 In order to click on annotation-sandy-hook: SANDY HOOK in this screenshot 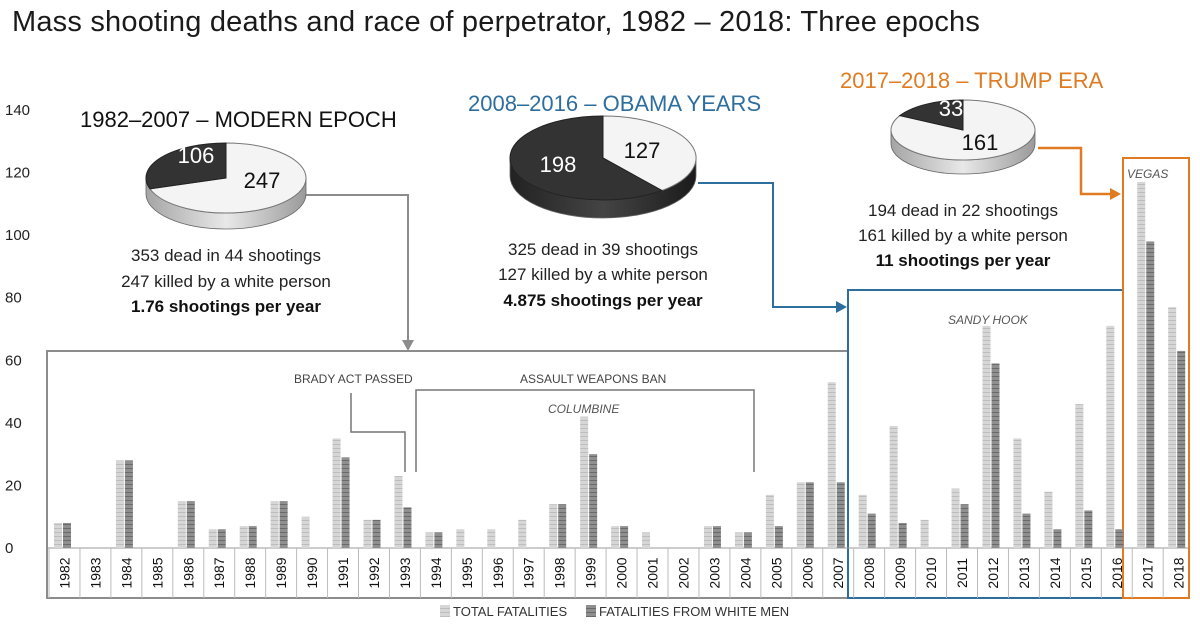, I will do `click(988, 320)`.